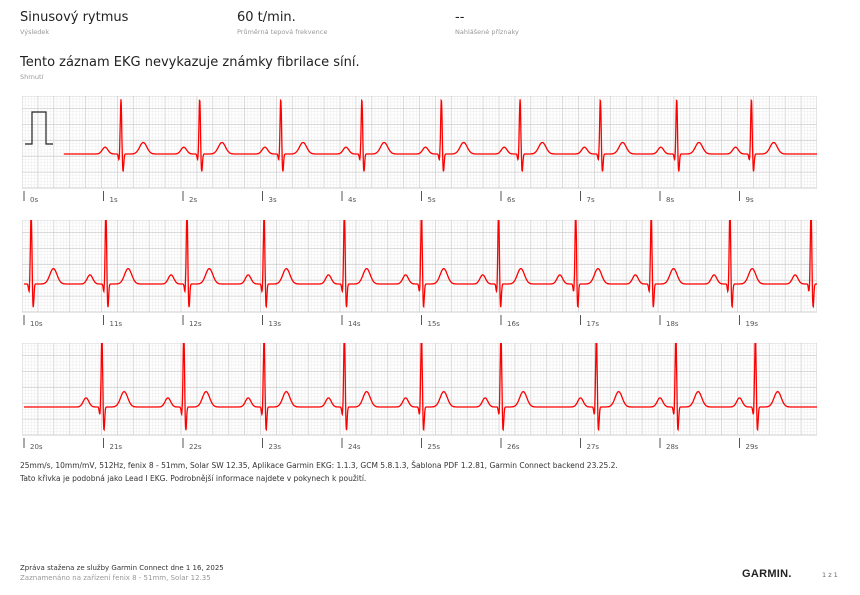  I want to click on time-tick-label: 1s, so click(114, 200).